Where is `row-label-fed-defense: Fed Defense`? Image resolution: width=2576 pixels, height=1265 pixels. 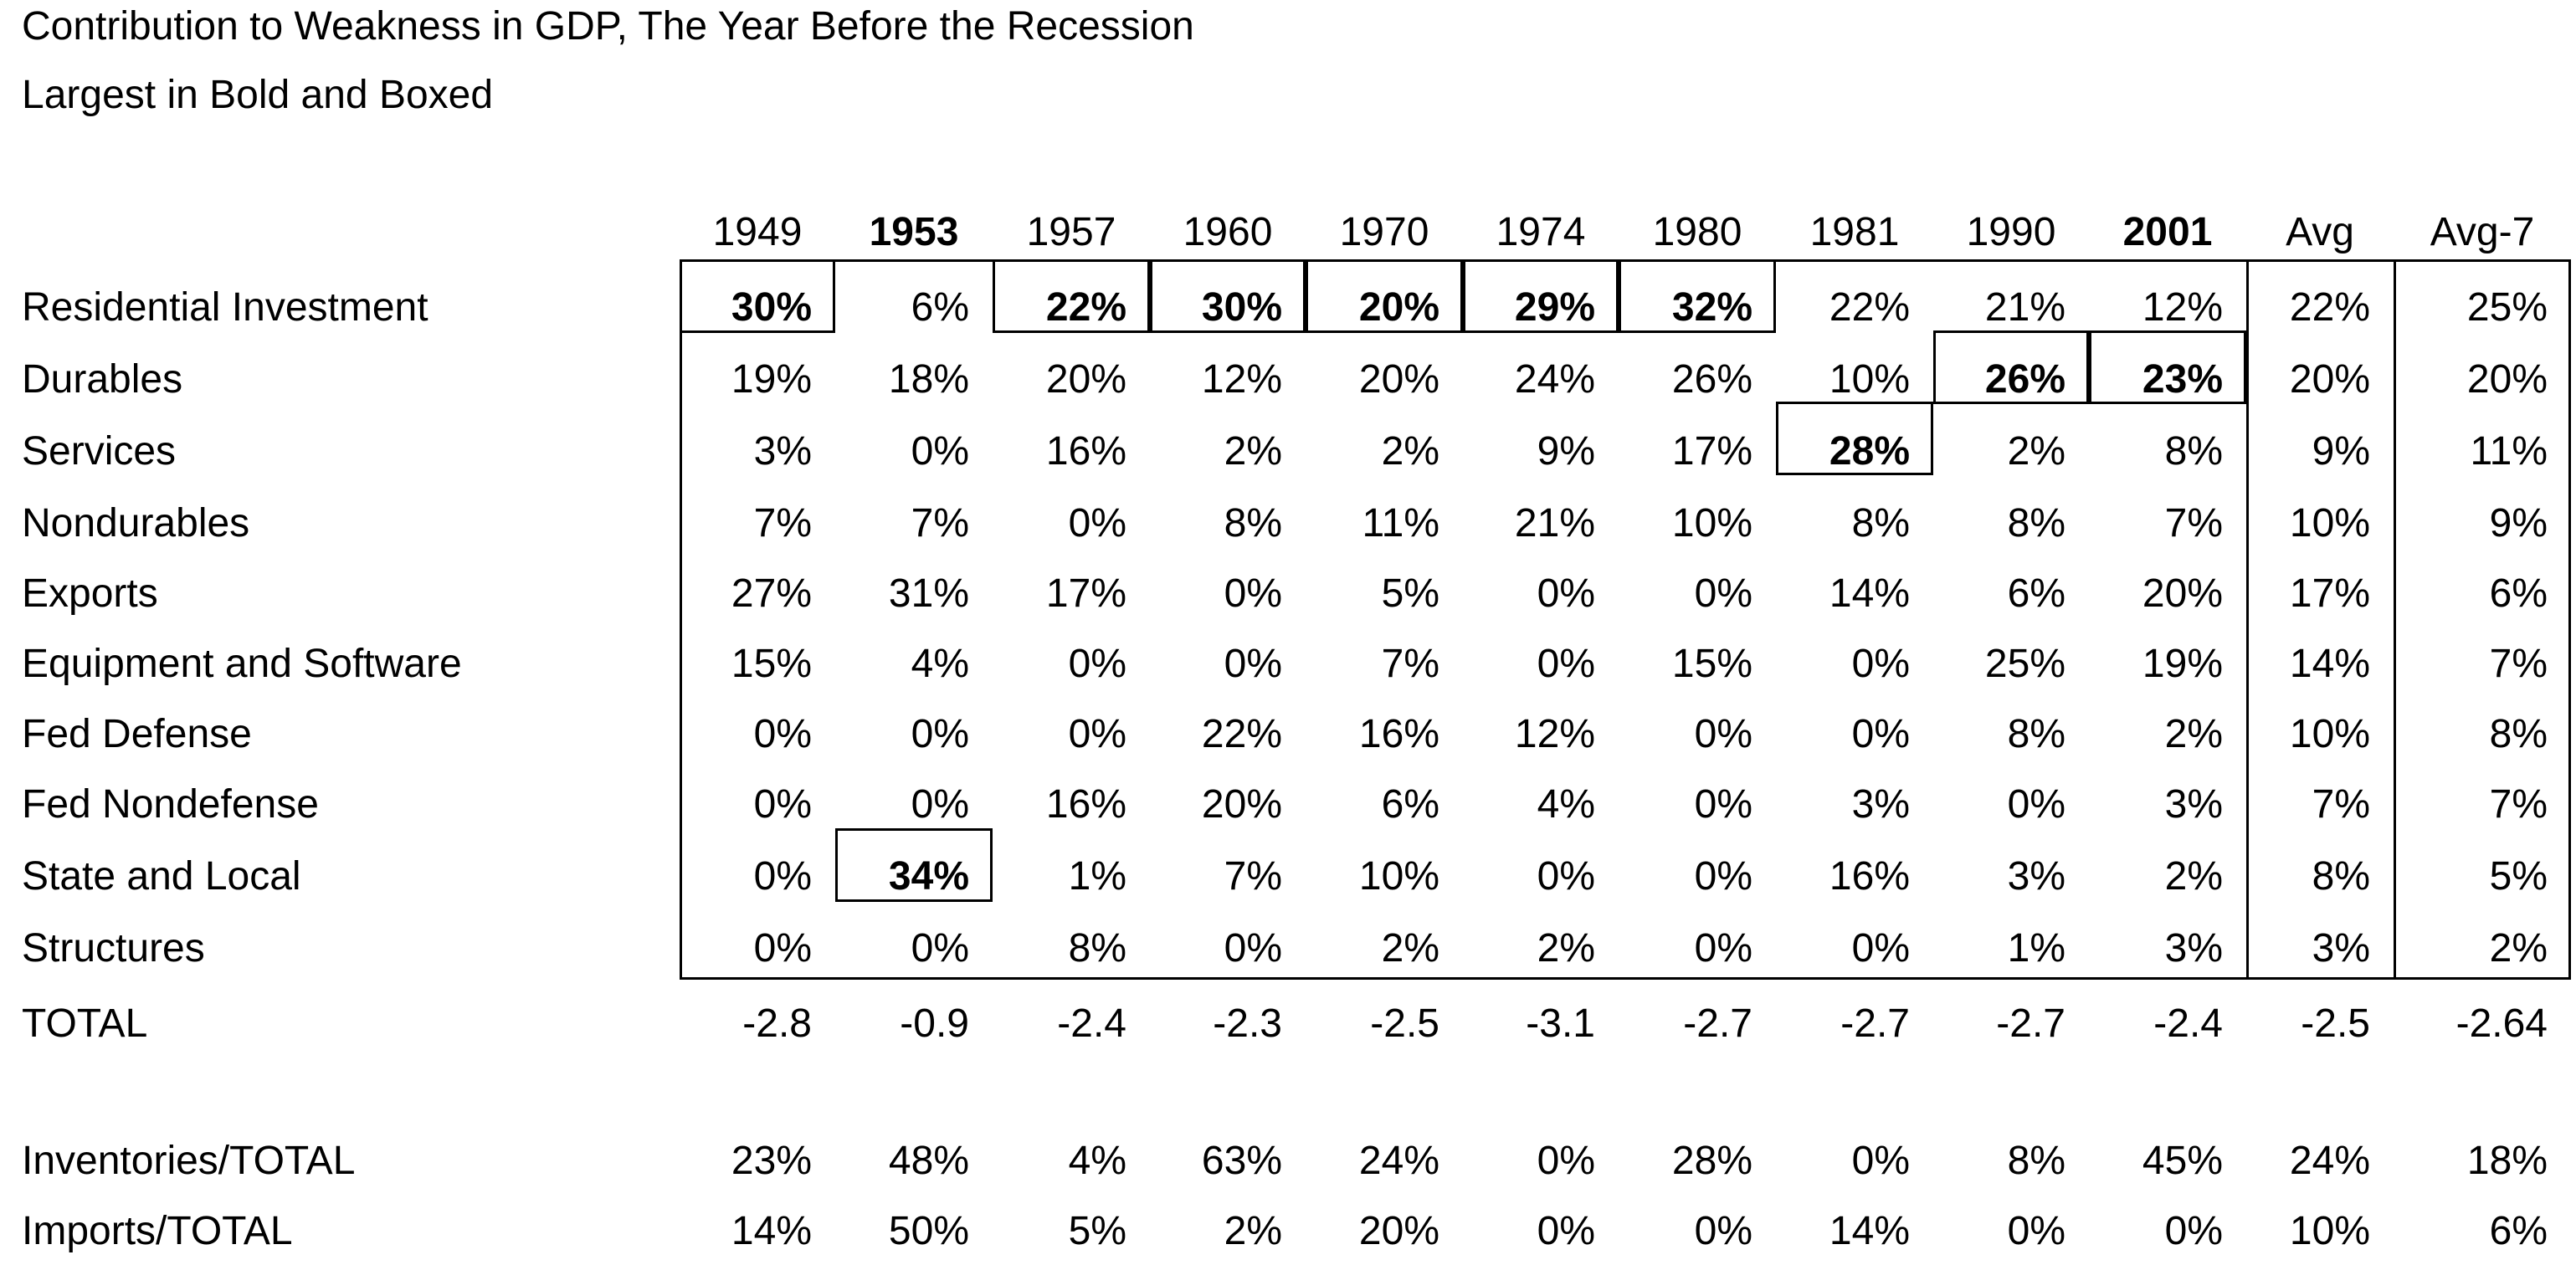 row-label-fed-defense: Fed Defense is located at coordinates (137, 734).